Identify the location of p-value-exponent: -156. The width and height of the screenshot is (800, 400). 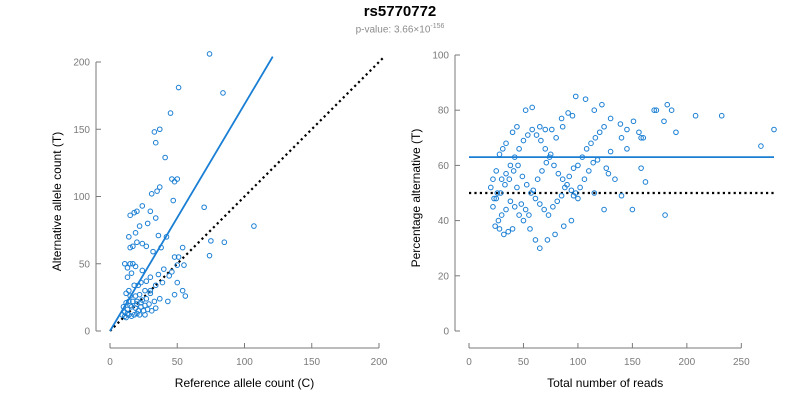
(437, 26).